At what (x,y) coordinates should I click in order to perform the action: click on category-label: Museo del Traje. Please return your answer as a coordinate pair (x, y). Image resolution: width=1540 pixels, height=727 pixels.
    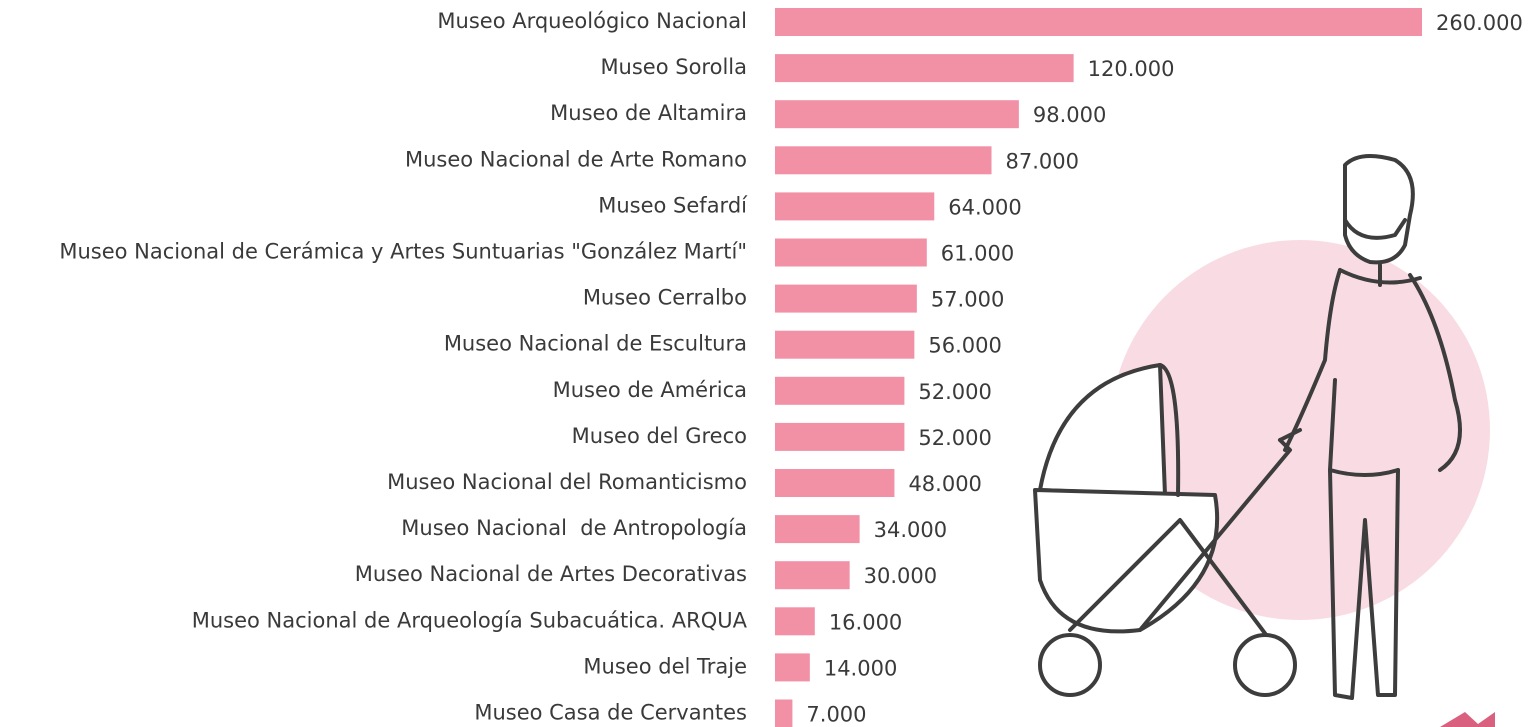
    Looking at the image, I should click on (665, 666).